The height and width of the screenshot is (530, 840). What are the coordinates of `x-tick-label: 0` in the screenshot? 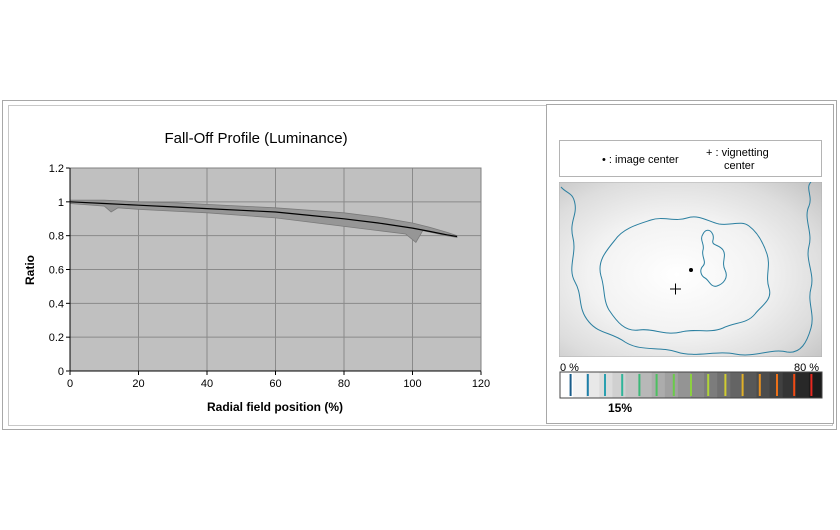 It's located at (70, 384).